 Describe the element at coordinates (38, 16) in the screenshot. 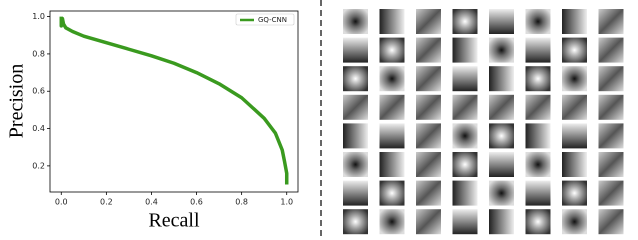

I see `y-tick-label: 1.0` at that location.